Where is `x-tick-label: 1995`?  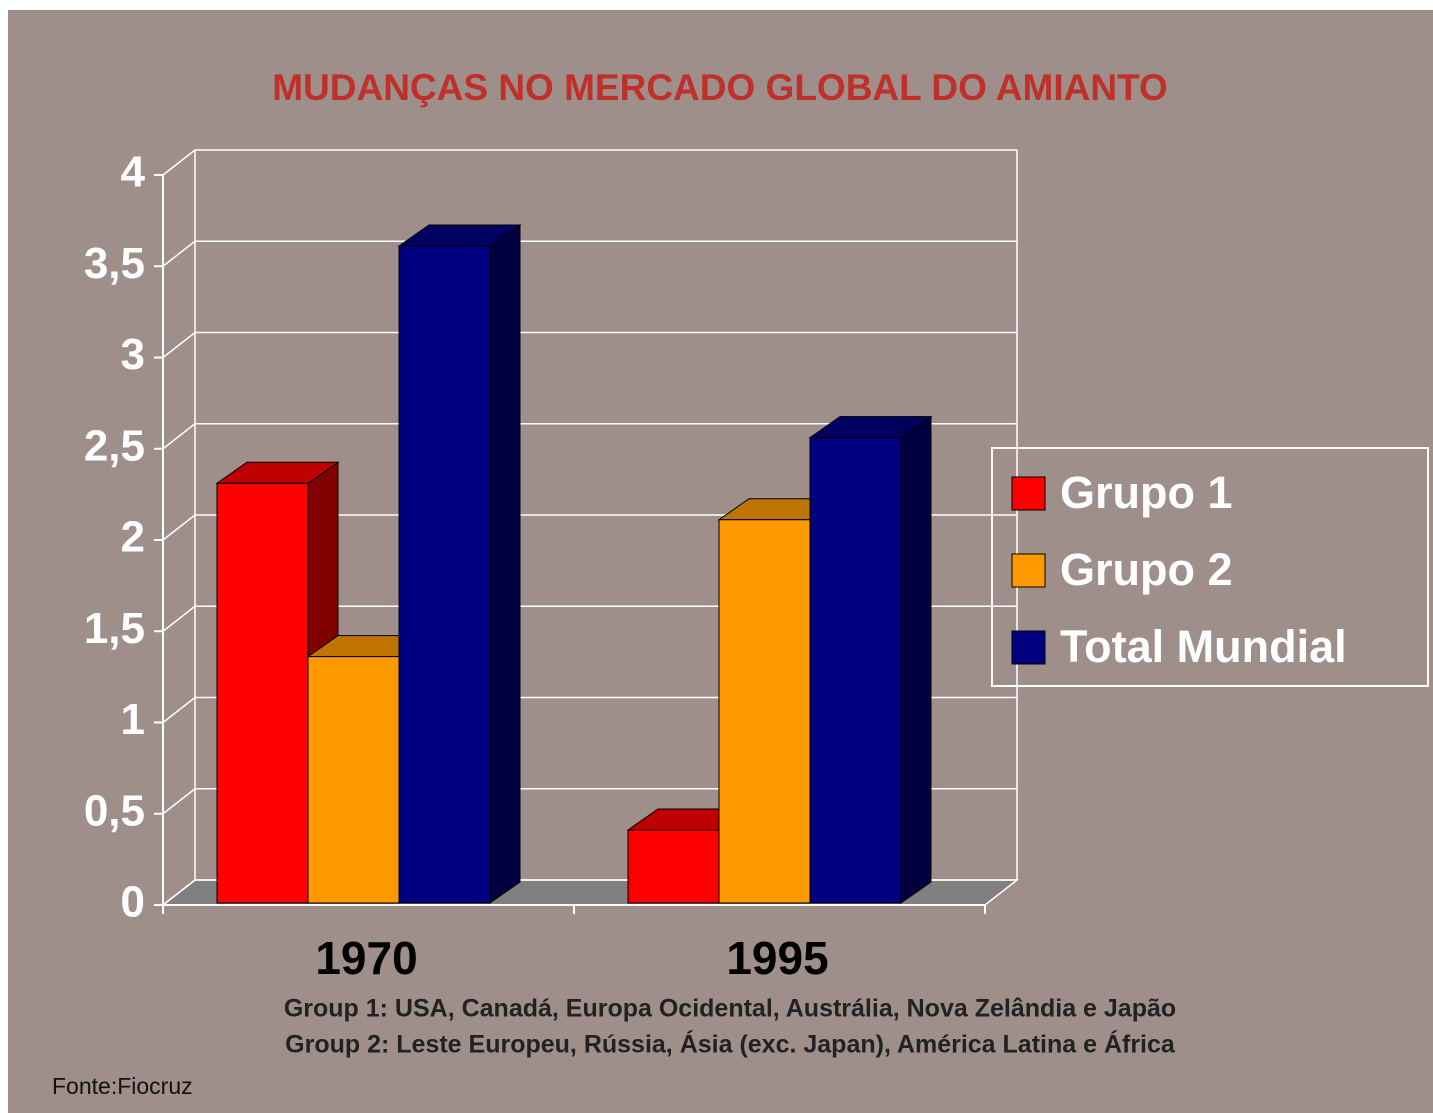 x-tick-label: 1995 is located at coordinates (777, 958).